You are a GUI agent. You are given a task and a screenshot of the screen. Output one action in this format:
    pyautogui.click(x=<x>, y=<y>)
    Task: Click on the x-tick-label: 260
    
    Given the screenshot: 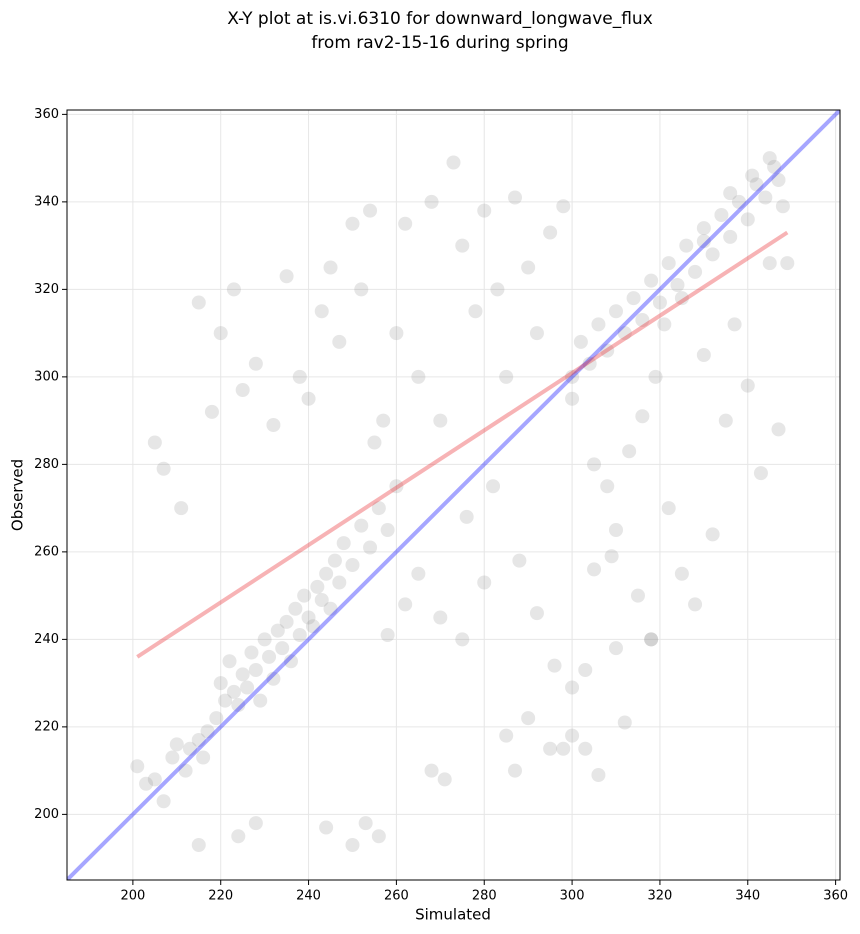 What is the action you would take?
    pyautogui.click(x=396, y=896)
    